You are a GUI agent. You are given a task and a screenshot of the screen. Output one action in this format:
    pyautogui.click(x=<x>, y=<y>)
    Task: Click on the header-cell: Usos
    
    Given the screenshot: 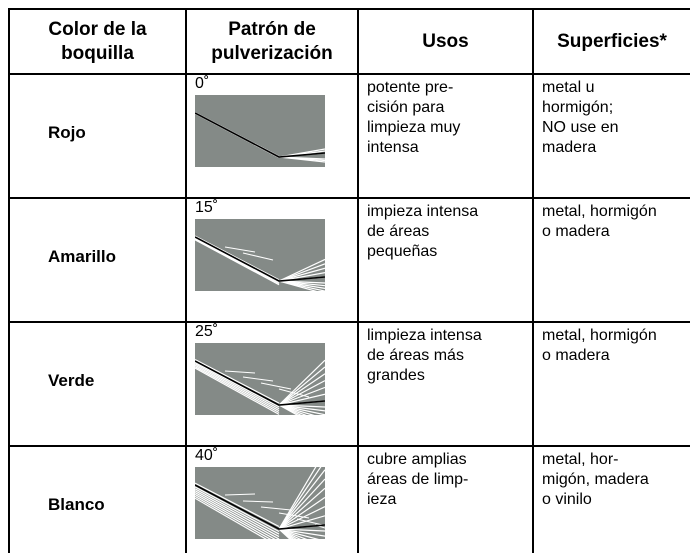 What is the action you would take?
    pyautogui.click(x=445, y=41)
    